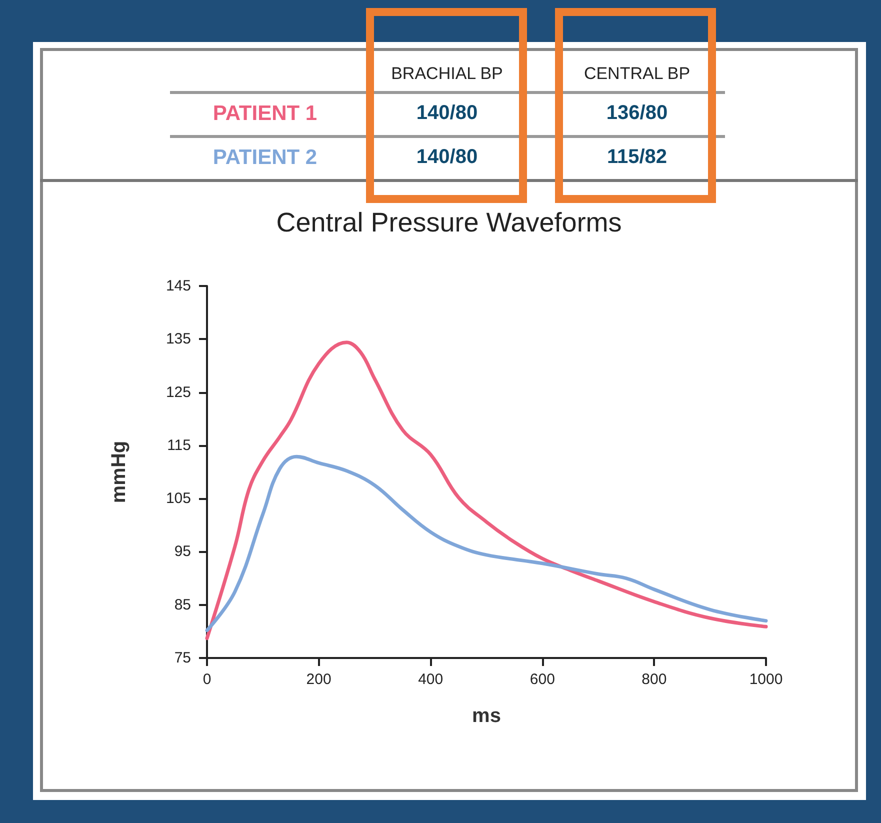  I want to click on text: BRACHIAL BP, so click(447, 74).